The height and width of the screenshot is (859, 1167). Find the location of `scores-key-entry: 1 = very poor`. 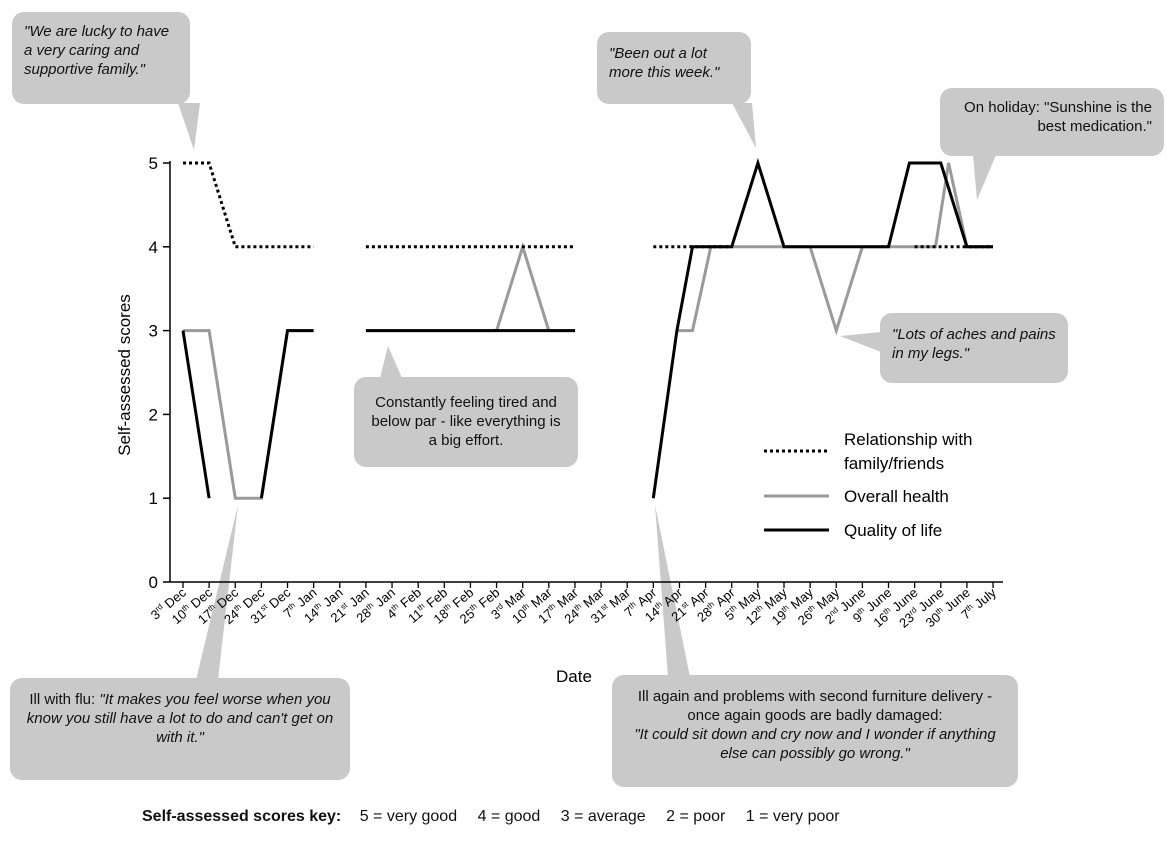

scores-key-entry: 1 = very poor is located at coordinates (792, 816).